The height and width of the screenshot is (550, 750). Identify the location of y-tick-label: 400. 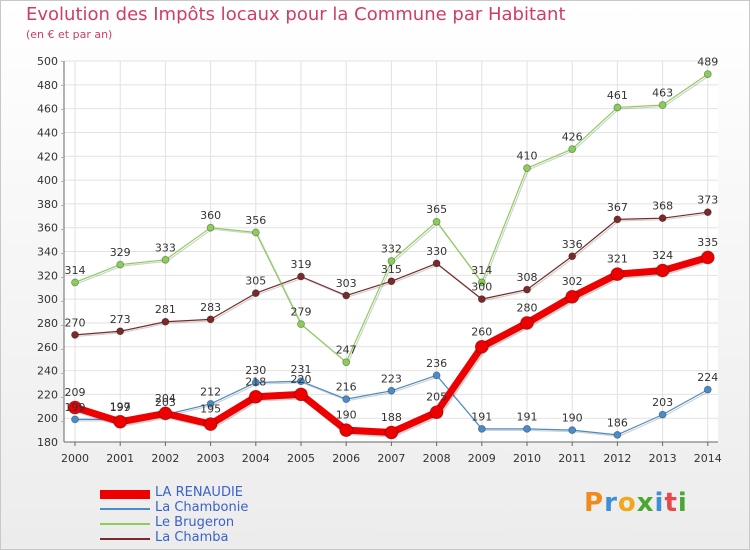
(47, 180).